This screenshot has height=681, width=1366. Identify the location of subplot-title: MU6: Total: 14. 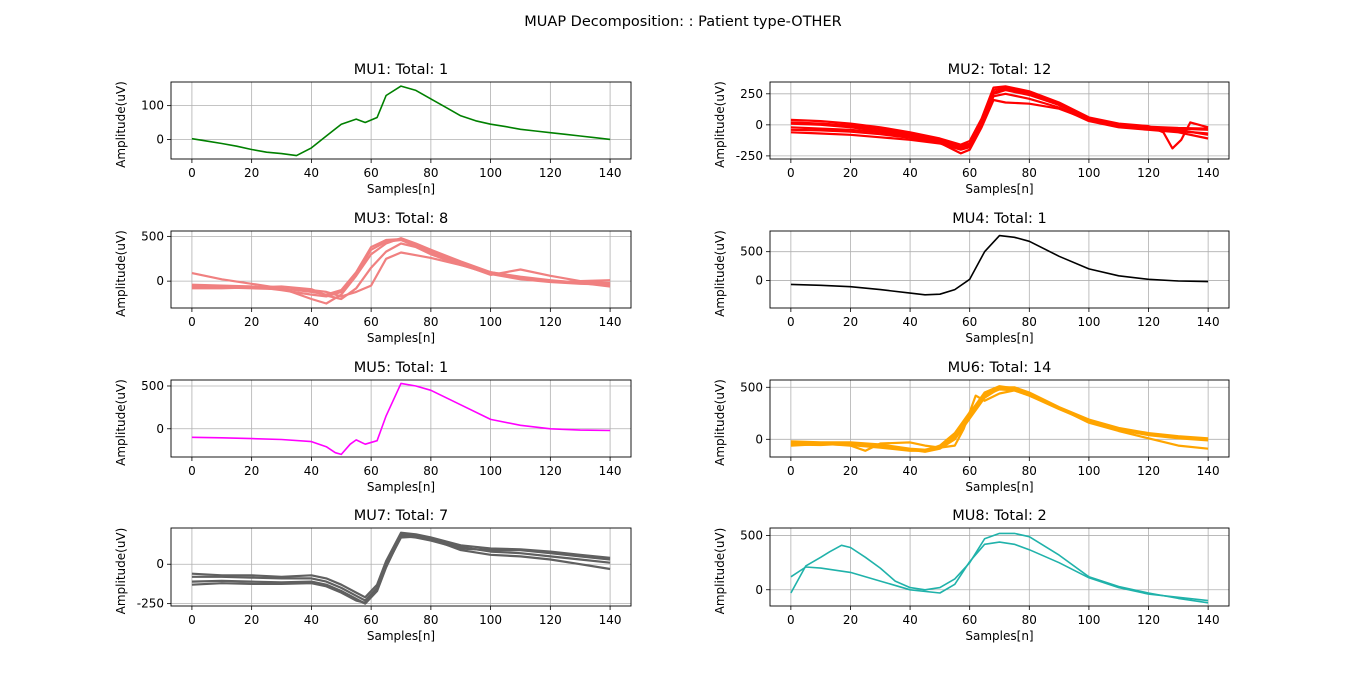
(1000, 368).